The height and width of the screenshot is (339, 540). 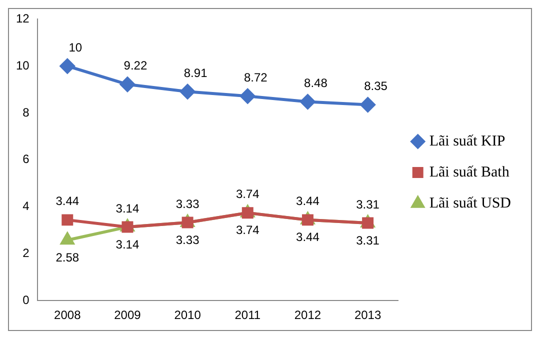 What do you see at coordinates (469, 172) in the screenshot?
I see `legend-label: Lãi suất Bath` at bounding box center [469, 172].